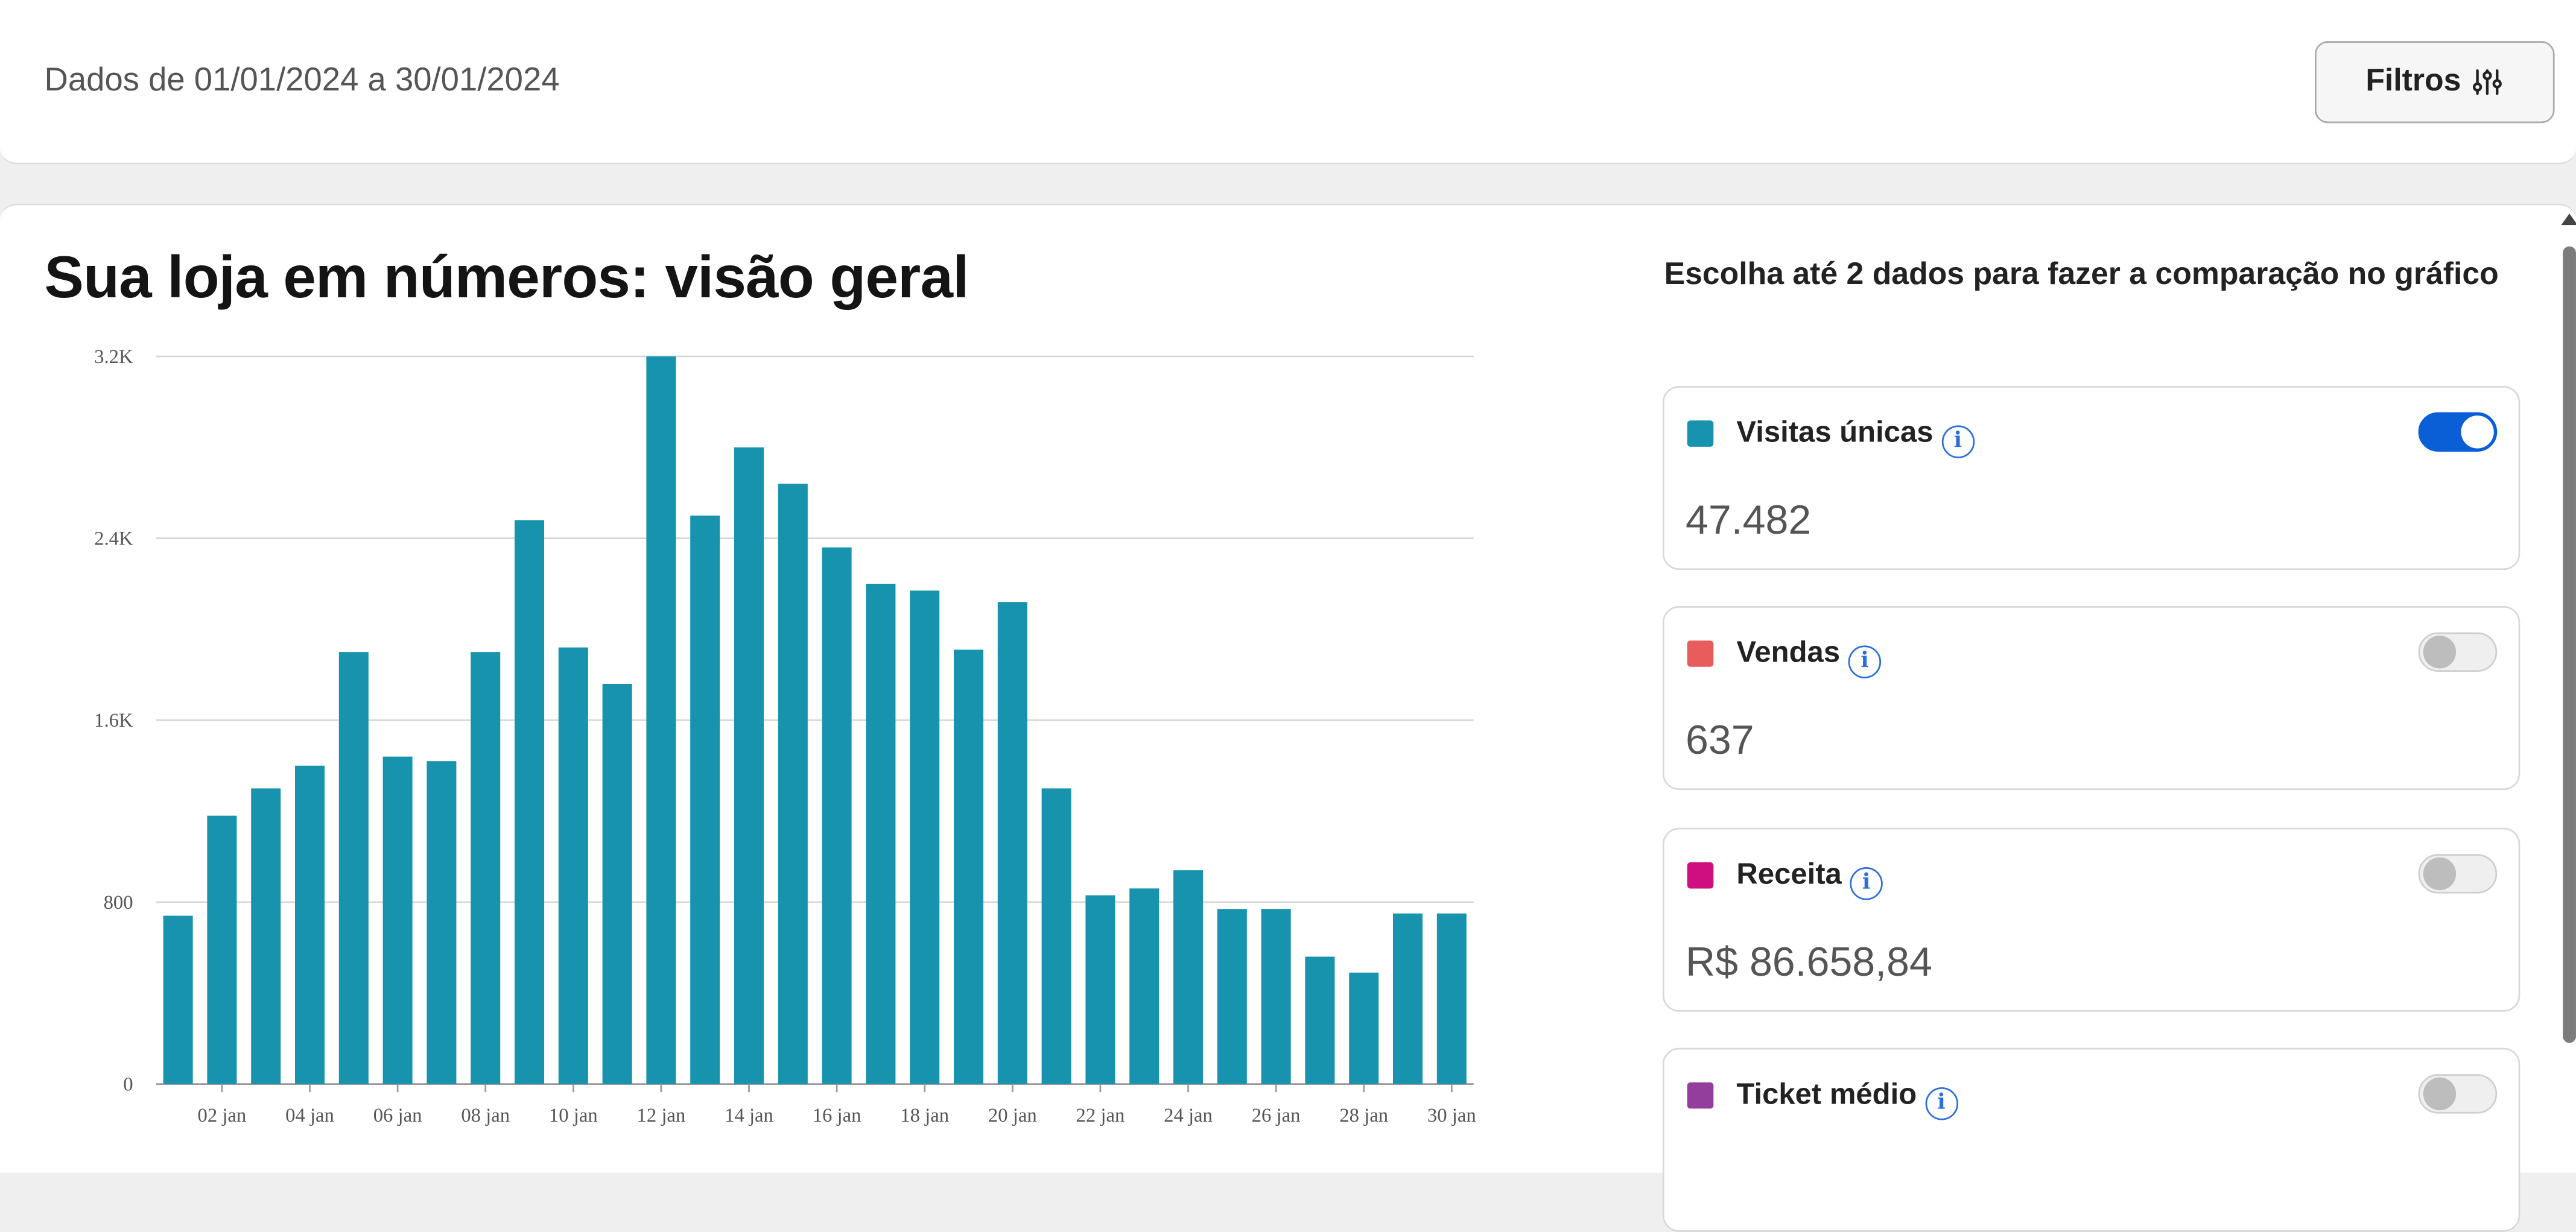 This screenshot has width=2576, height=1232. What do you see at coordinates (1320, 1020) in the screenshot?
I see `bar-27-jan` at bounding box center [1320, 1020].